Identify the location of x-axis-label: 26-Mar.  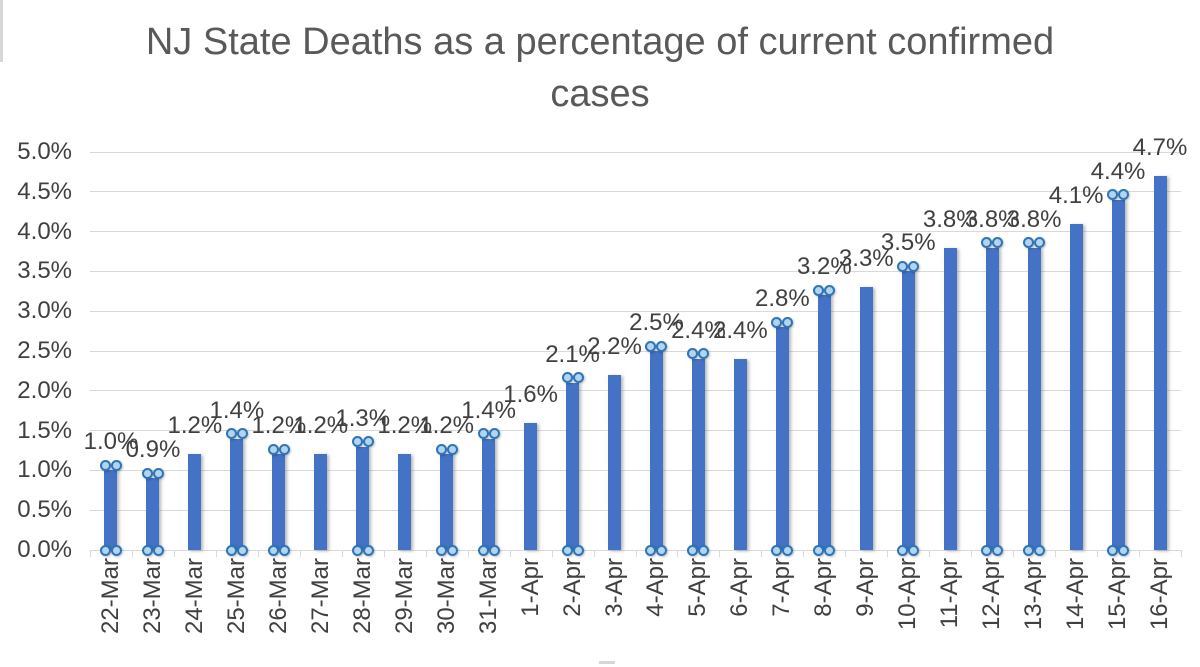
(278, 596).